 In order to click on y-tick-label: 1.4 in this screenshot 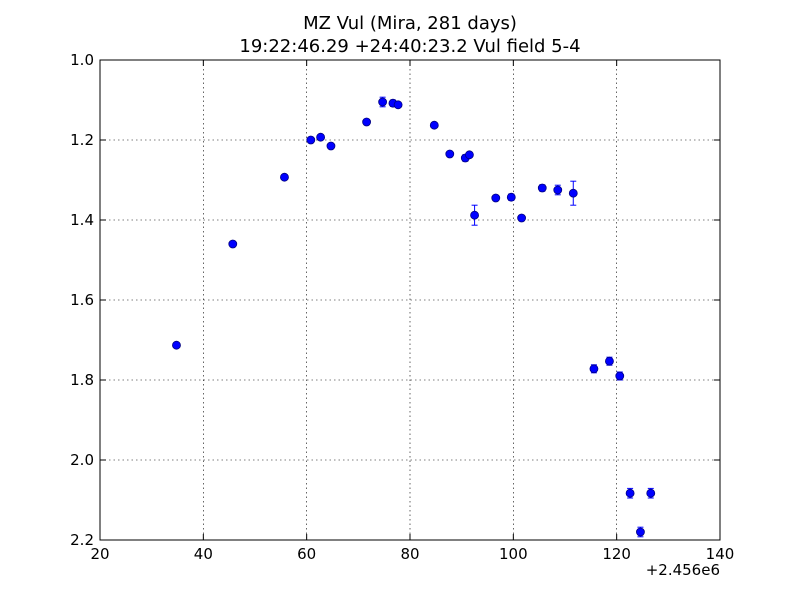, I will do `click(82, 220)`.